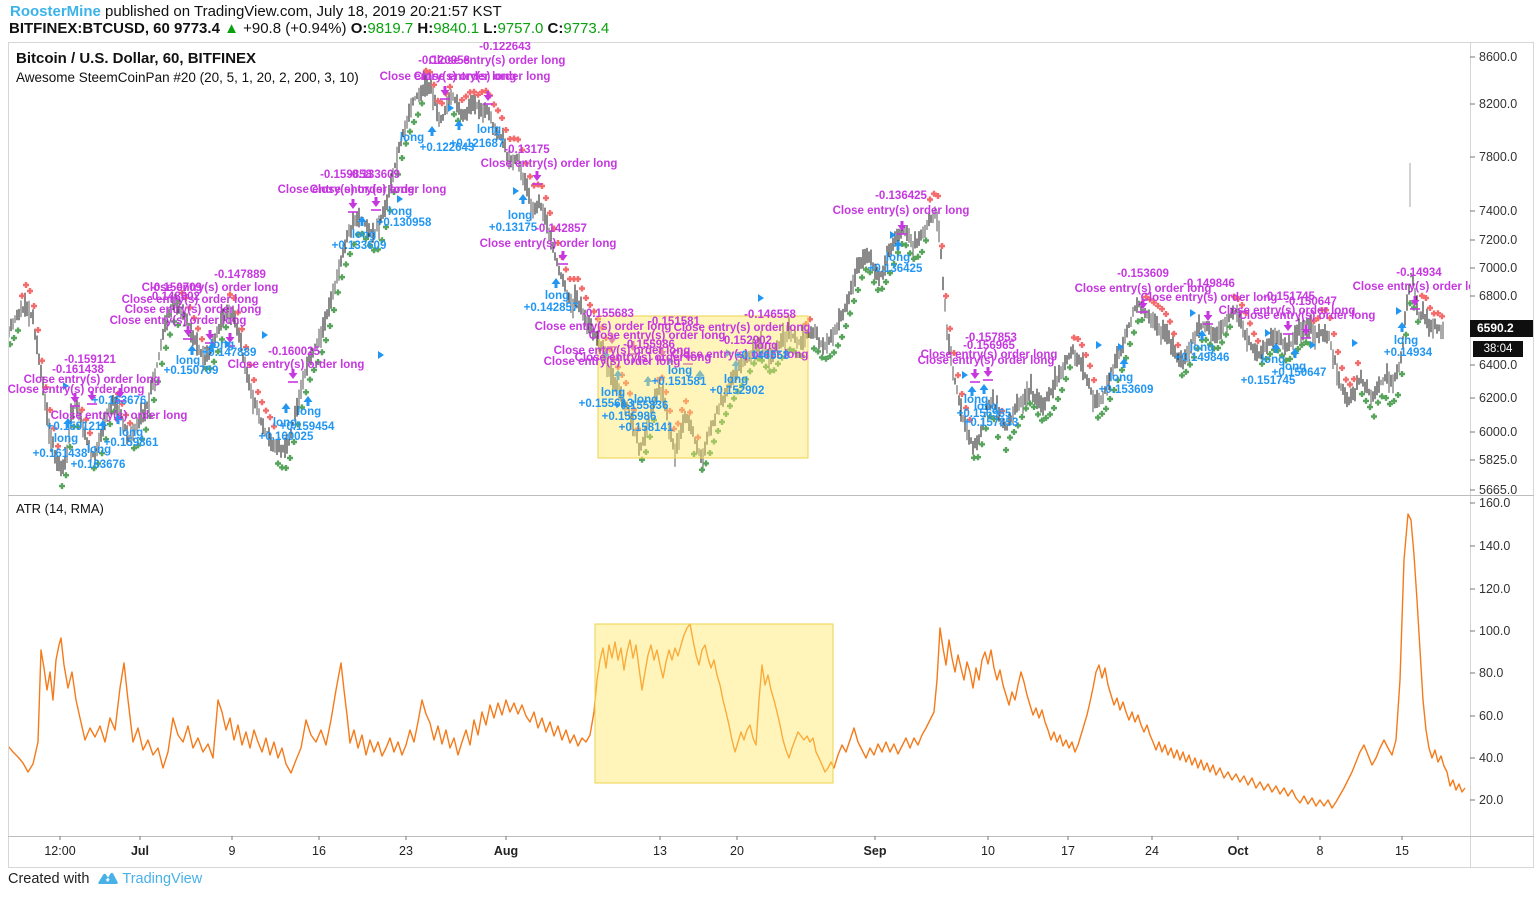  What do you see at coordinates (1498, 460) in the screenshot?
I see `price-axis-label: 5825.0` at bounding box center [1498, 460].